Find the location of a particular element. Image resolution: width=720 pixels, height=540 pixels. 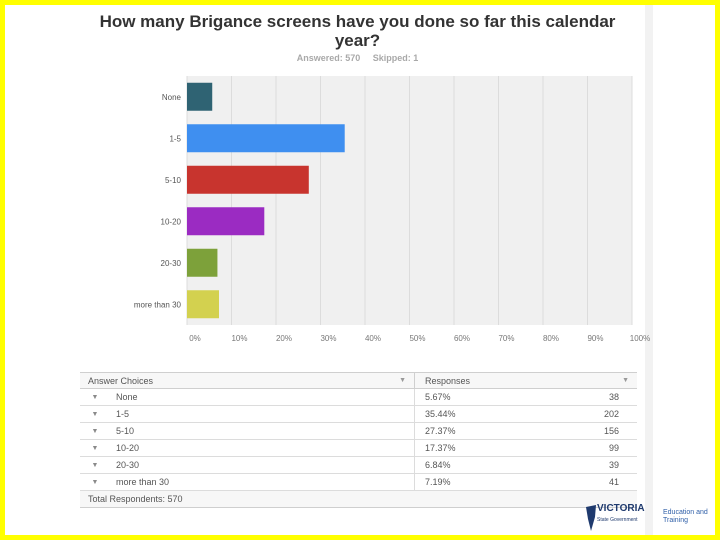

x-tick-label: 80% is located at coordinates (551, 338).